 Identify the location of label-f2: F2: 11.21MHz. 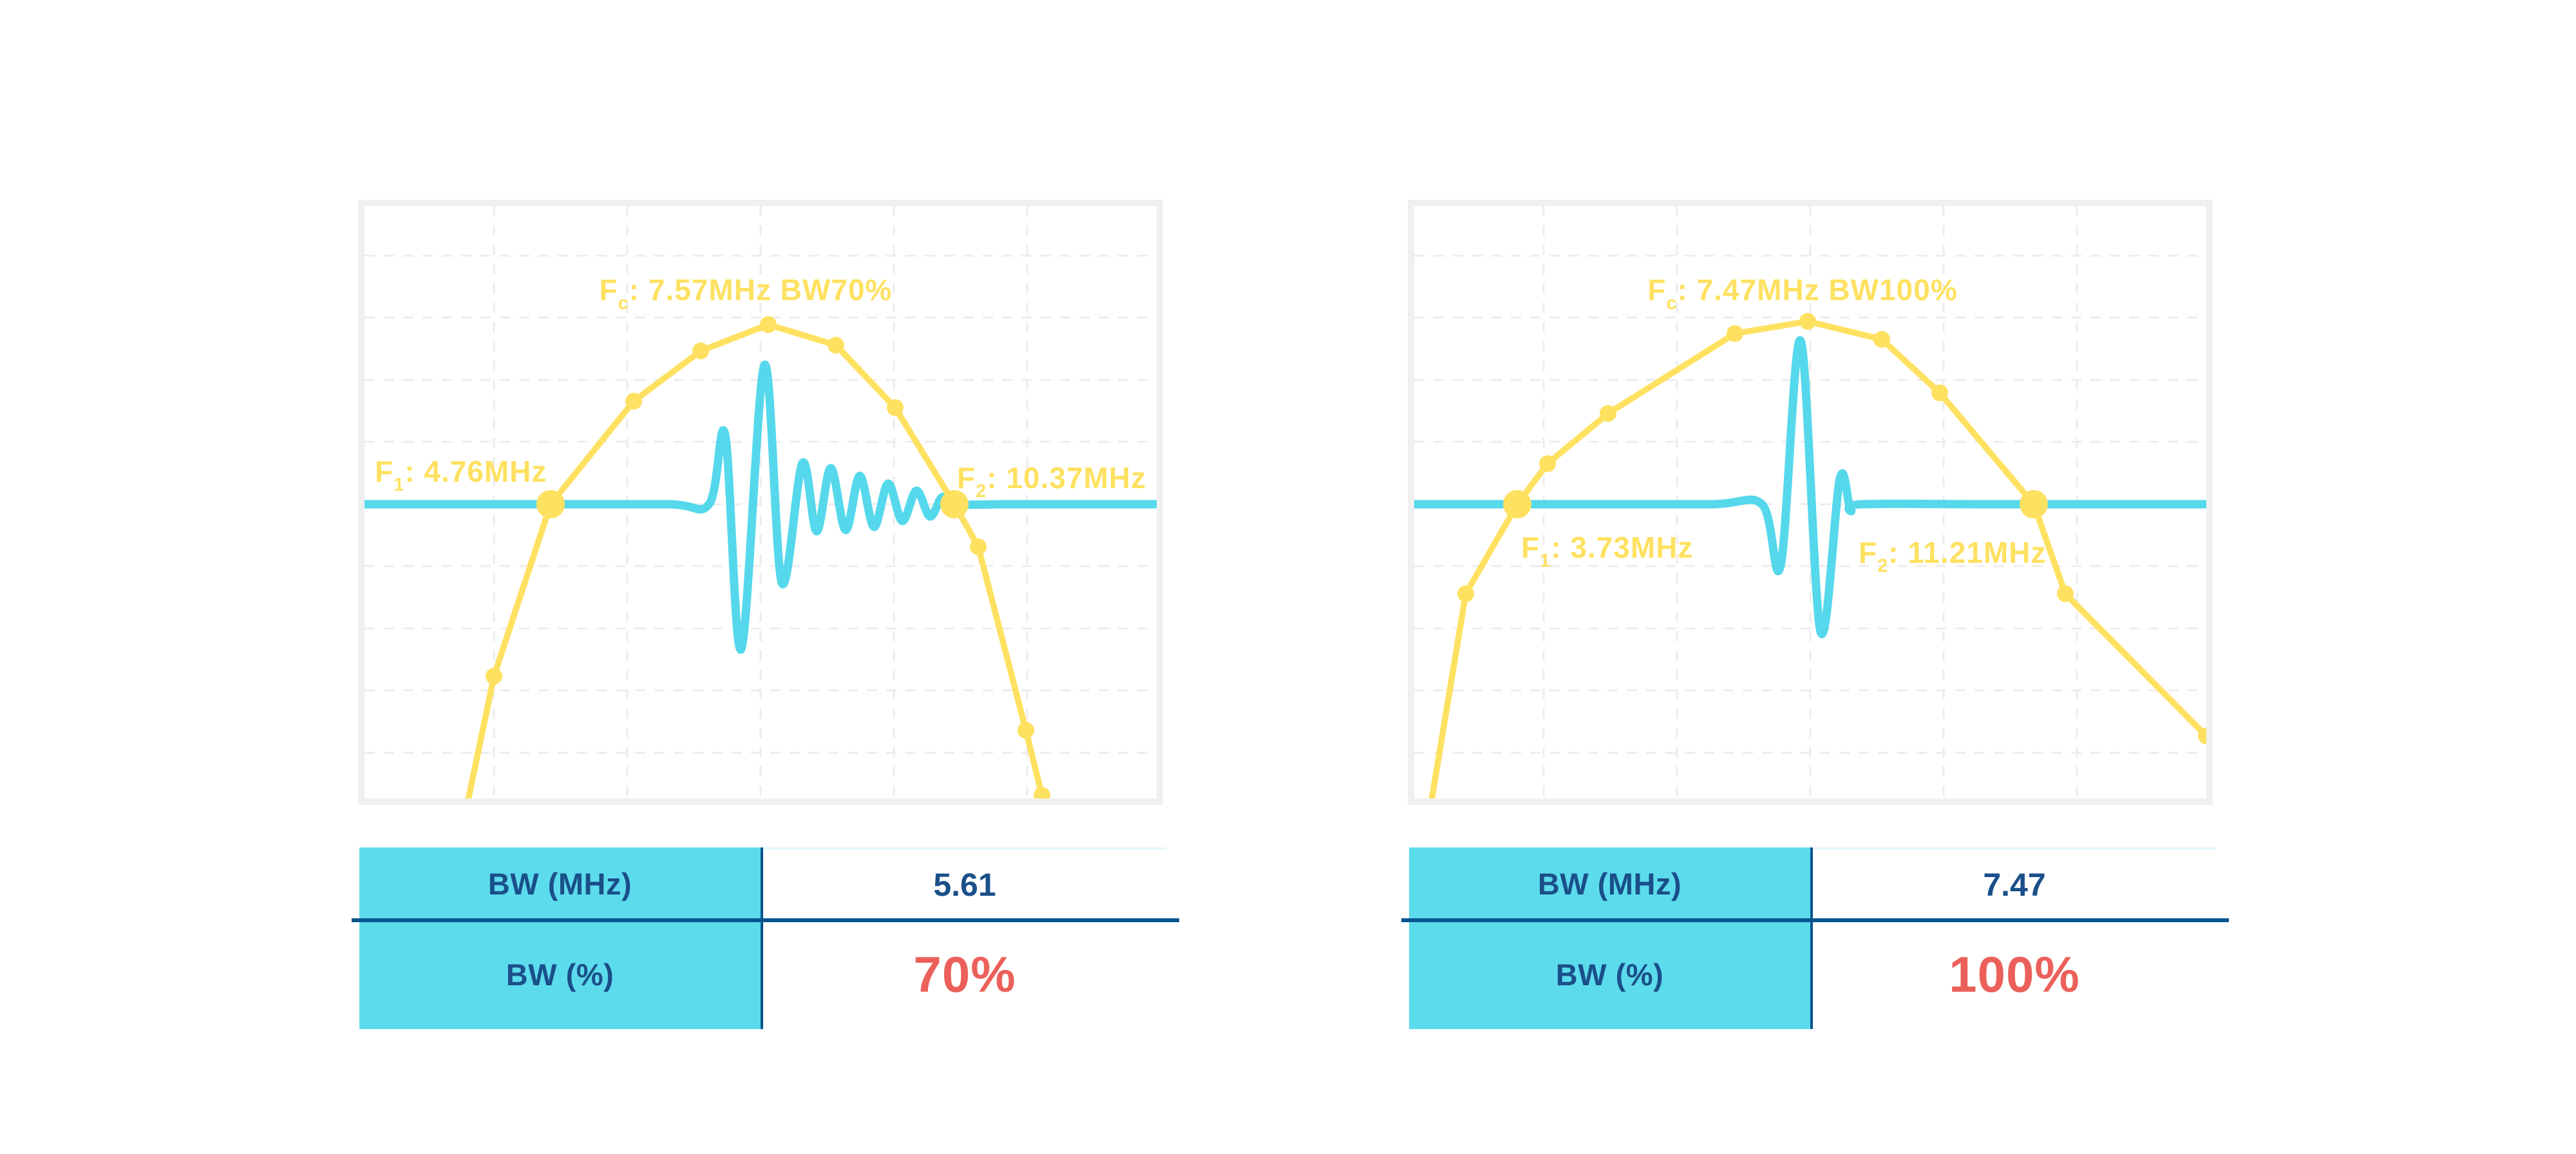
(1952, 556).